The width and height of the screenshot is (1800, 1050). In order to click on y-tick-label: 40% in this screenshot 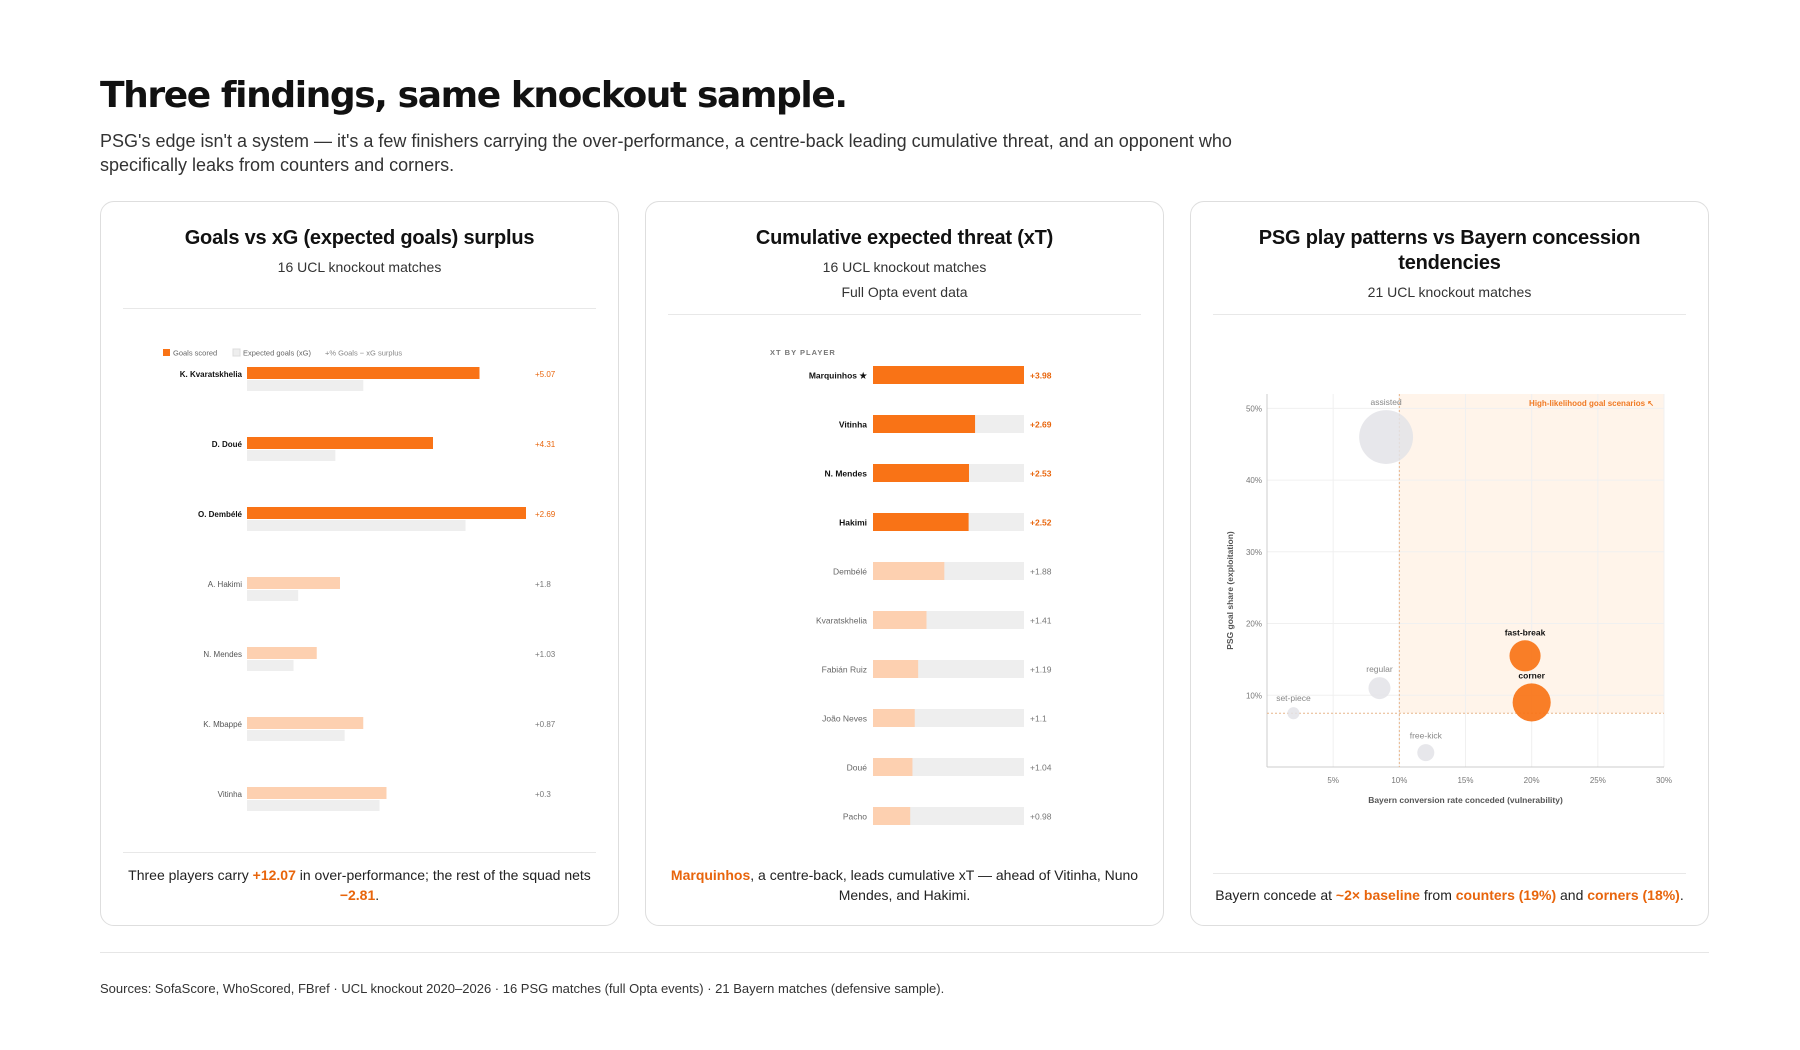, I will do `click(1254, 480)`.